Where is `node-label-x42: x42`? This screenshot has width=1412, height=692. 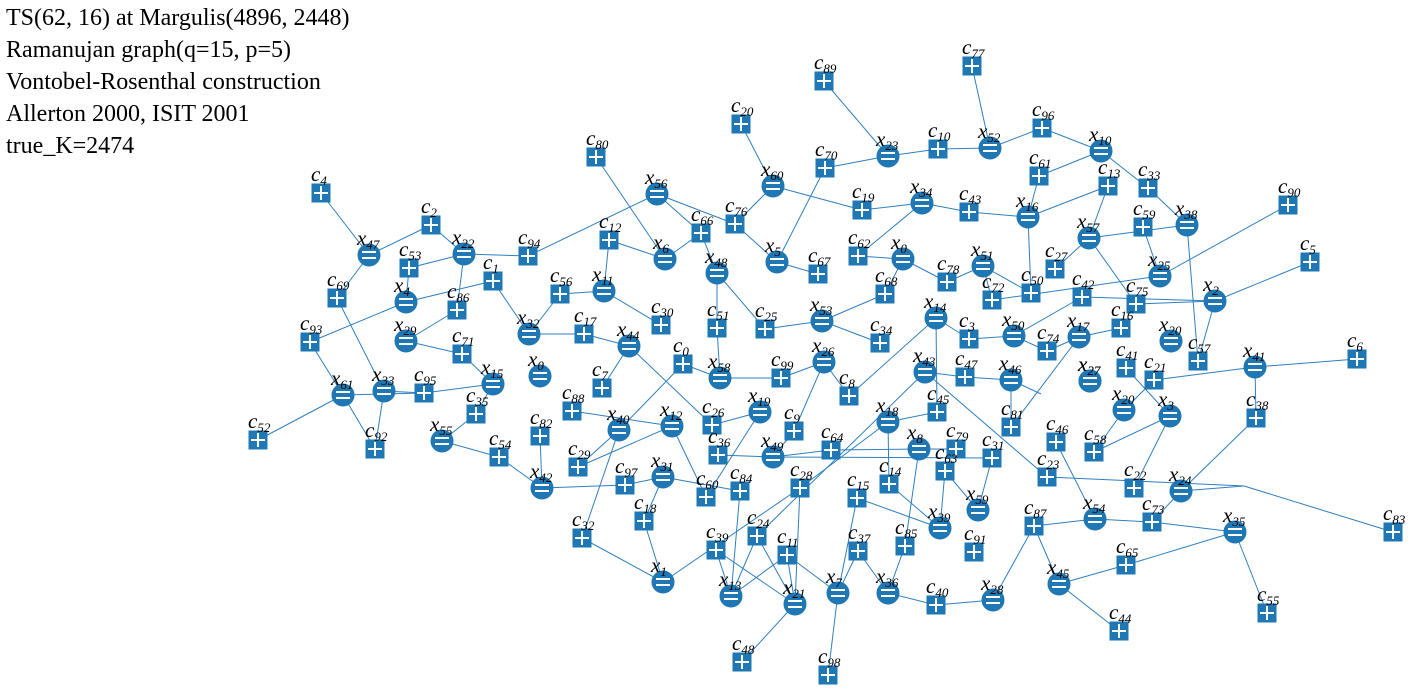
node-label-x42: x42 is located at coordinates (541, 472).